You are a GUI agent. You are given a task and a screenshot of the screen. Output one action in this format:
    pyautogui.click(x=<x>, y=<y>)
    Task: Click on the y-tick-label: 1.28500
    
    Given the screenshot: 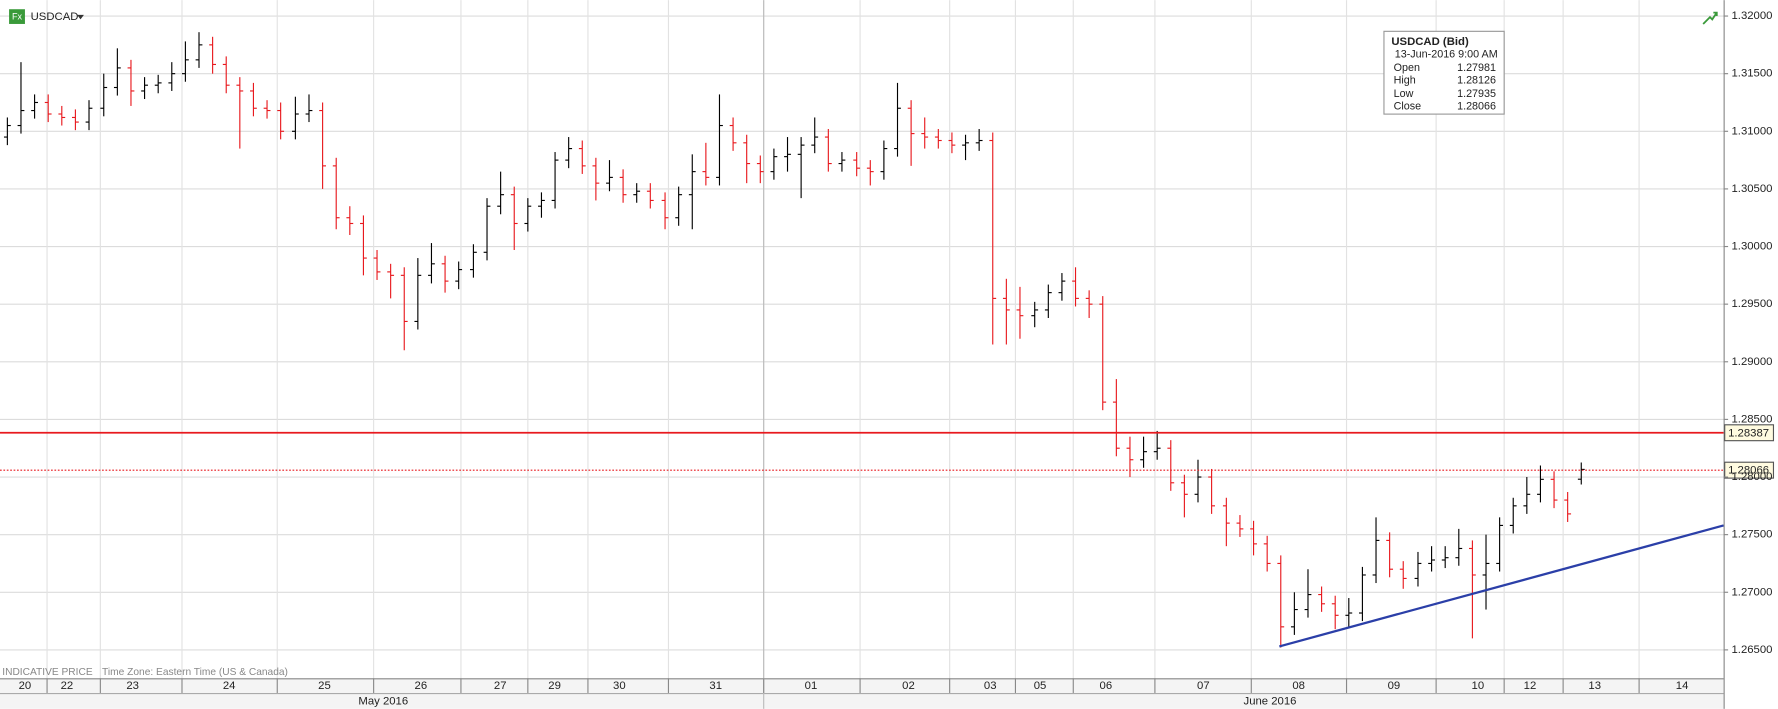 What is the action you would take?
    pyautogui.click(x=1752, y=419)
    